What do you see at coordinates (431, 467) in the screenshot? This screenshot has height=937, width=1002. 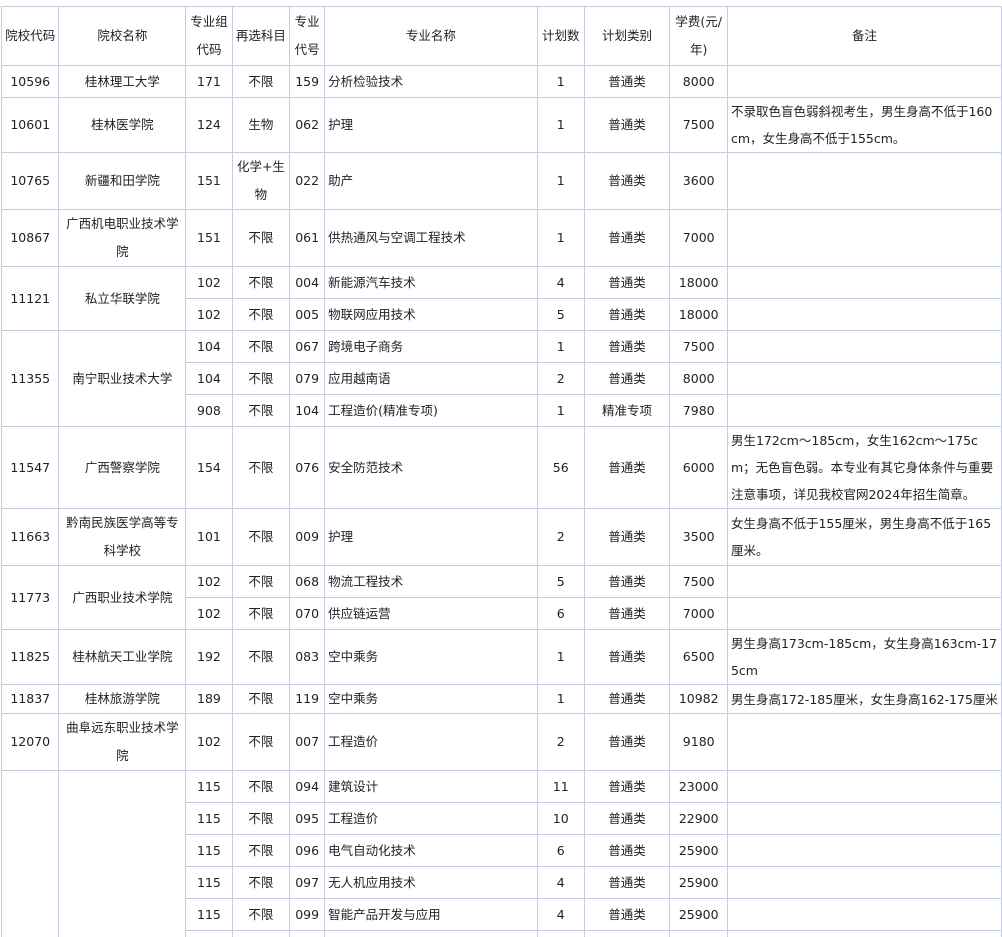 I see `major-name: 安全防范技术` at bounding box center [431, 467].